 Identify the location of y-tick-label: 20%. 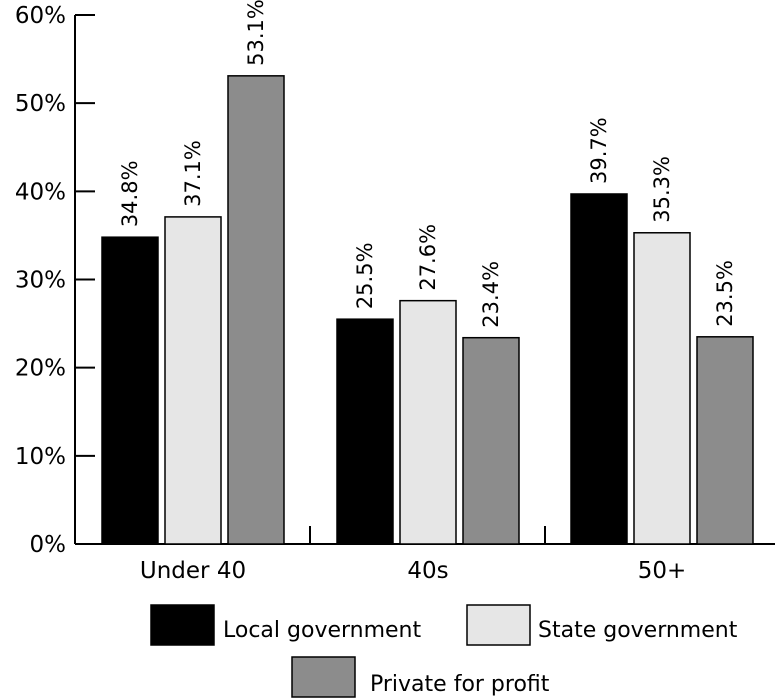
(40, 369).